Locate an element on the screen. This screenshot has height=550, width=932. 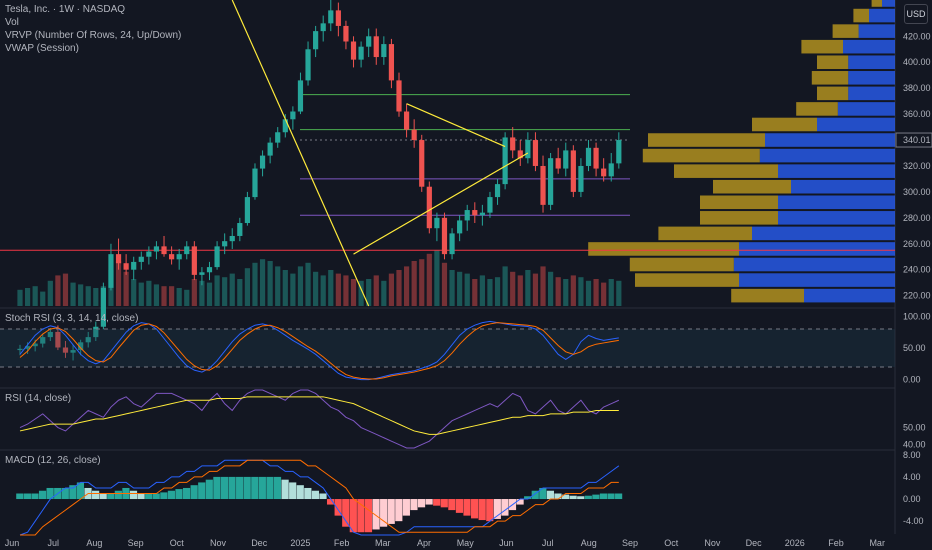
stoch-rsi-axis-label: 100.00 is located at coordinates (917, 316).